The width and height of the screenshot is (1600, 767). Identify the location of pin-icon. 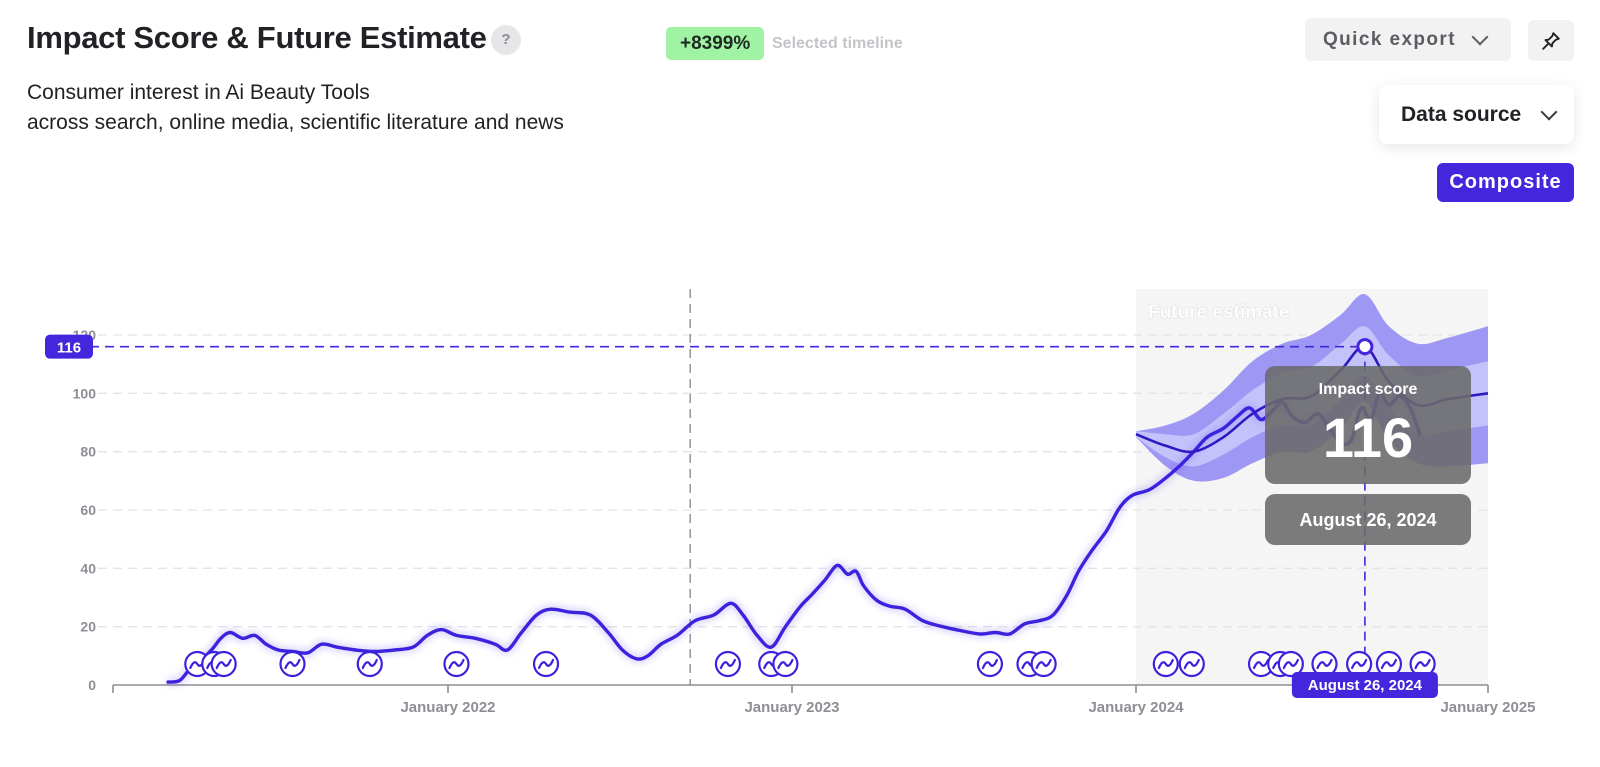
(1551, 40).